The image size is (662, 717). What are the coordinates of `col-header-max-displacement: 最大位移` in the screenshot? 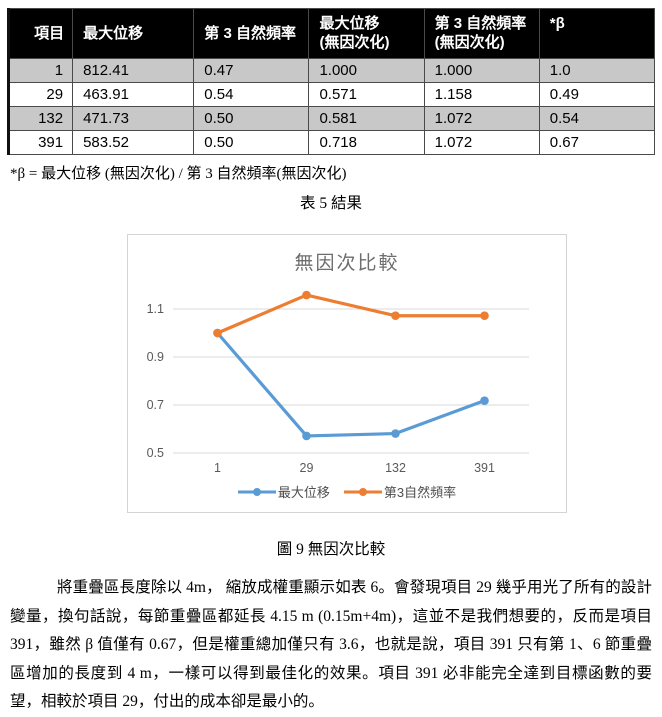 It's located at (133, 33).